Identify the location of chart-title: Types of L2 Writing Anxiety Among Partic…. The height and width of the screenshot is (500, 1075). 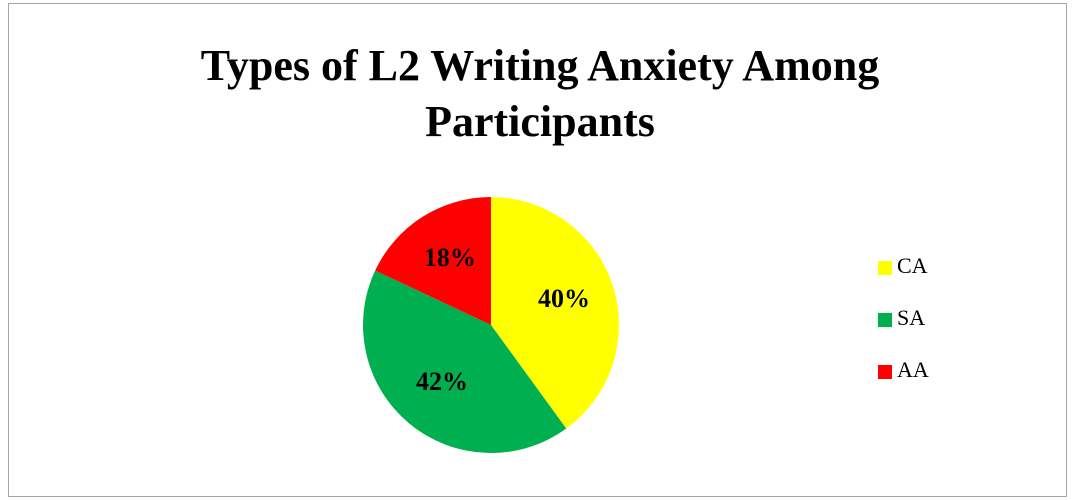
(540, 93).